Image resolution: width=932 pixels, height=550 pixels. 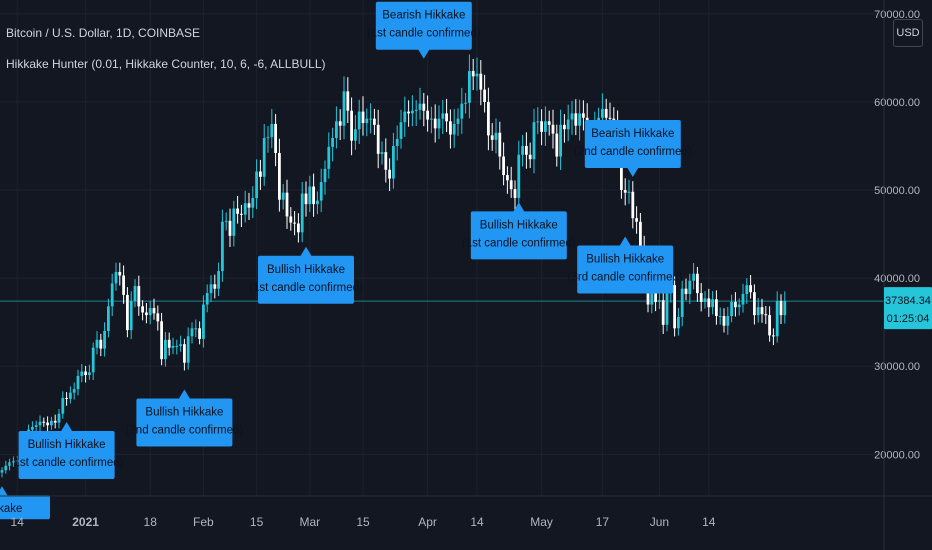 I want to click on signal-subtitle: (2nd candle confirmed), so click(x=185, y=430).